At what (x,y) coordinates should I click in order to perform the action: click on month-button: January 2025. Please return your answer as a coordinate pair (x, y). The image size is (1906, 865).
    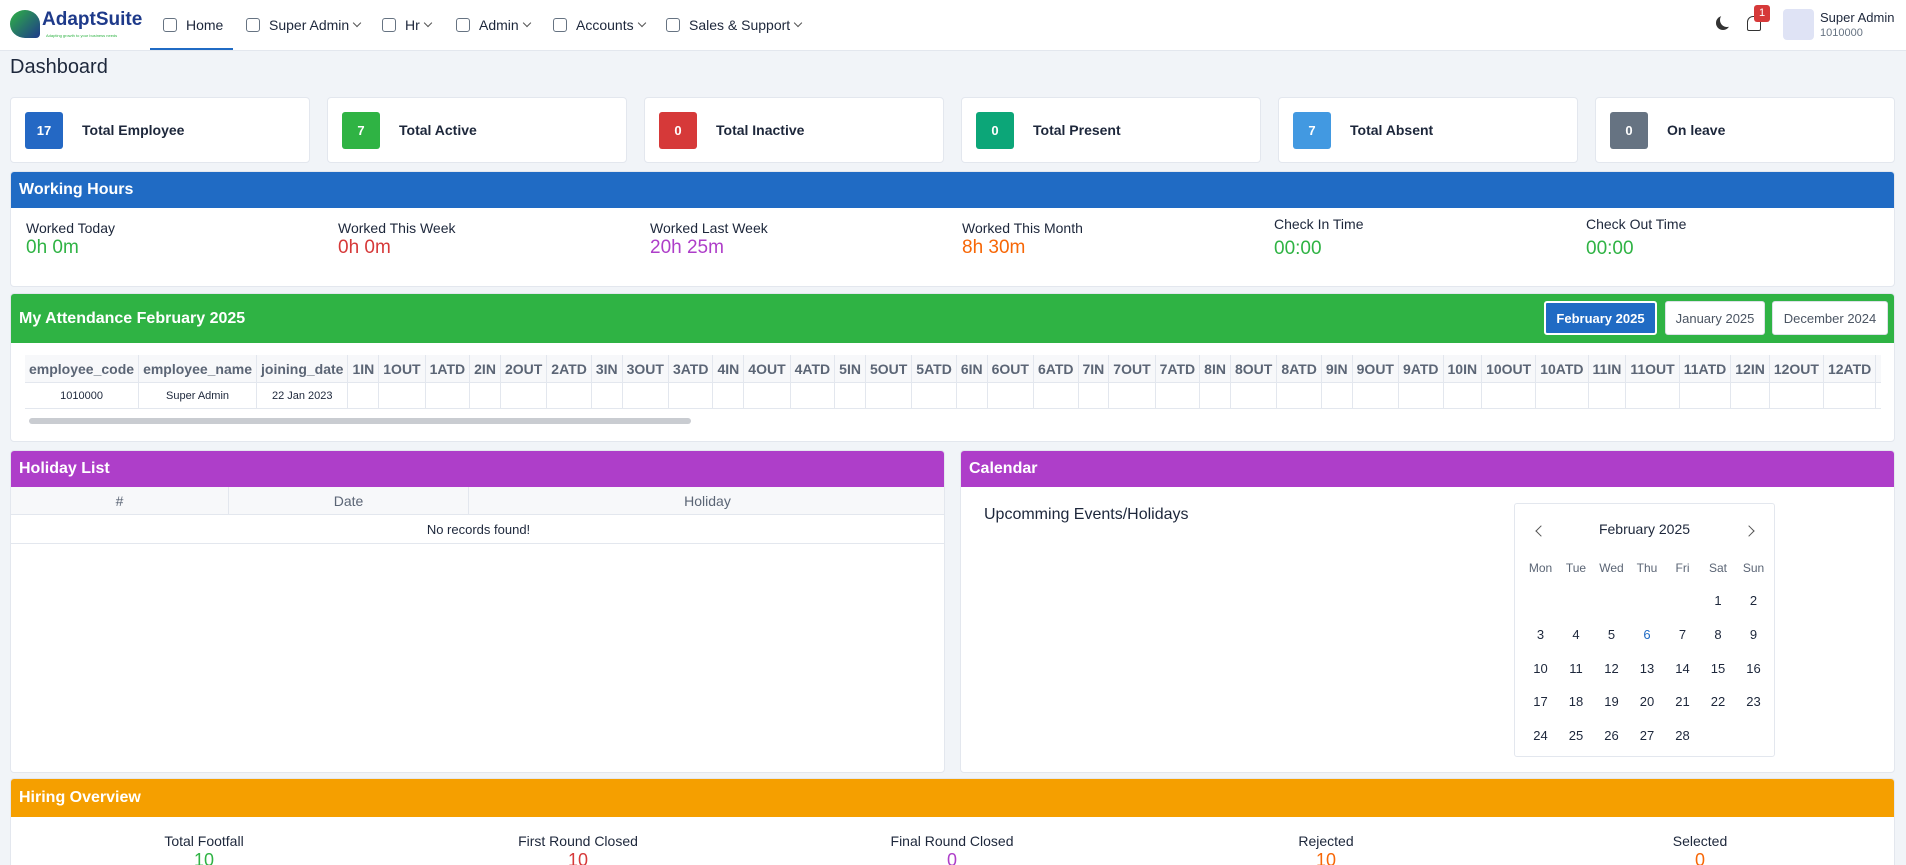
    Looking at the image, I should click on (1715, 318).